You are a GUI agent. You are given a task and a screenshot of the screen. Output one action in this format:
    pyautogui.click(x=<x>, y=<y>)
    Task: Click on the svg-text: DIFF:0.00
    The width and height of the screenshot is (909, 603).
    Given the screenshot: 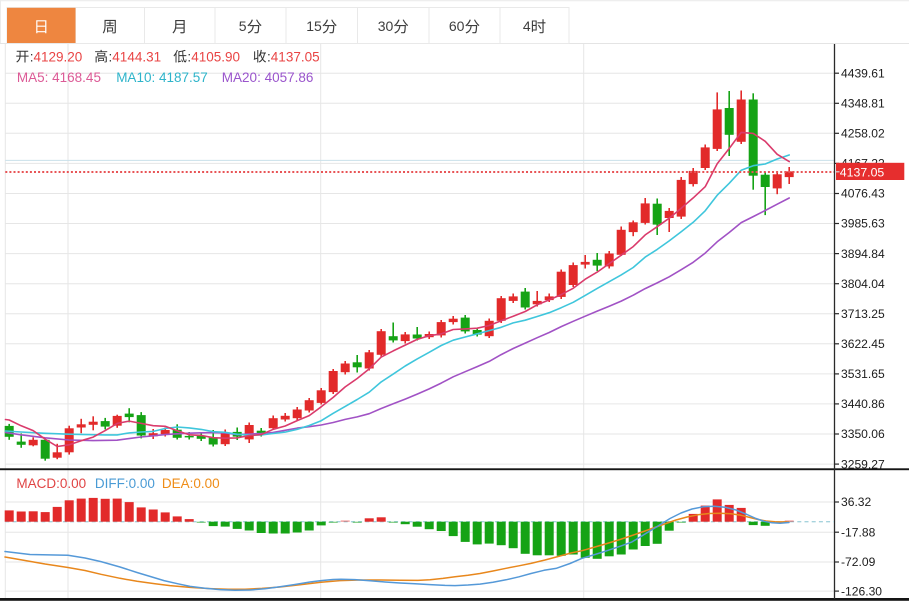 What is the action you would take?
    pyautogui.click(x=125, y=483)
    